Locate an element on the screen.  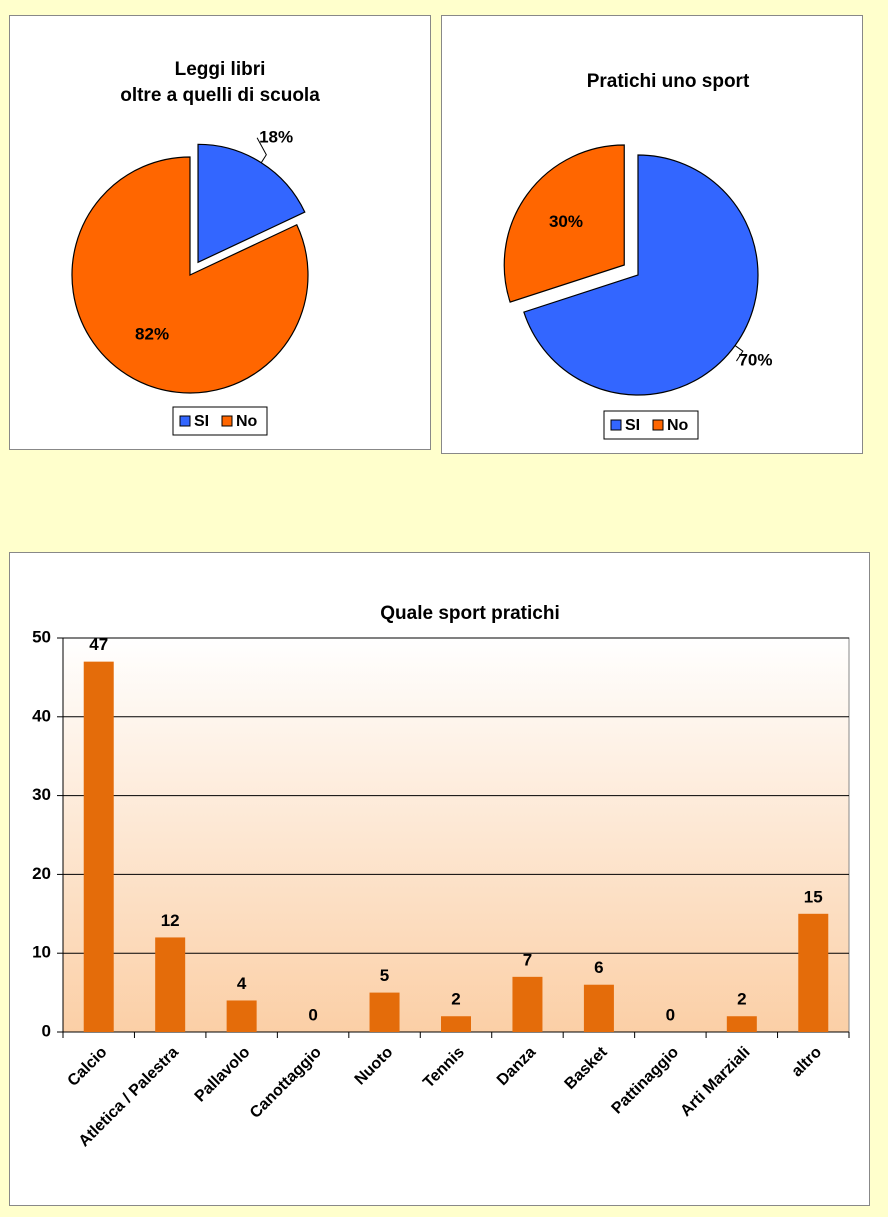
data-label: 30% is located at coordinates (566, 221).